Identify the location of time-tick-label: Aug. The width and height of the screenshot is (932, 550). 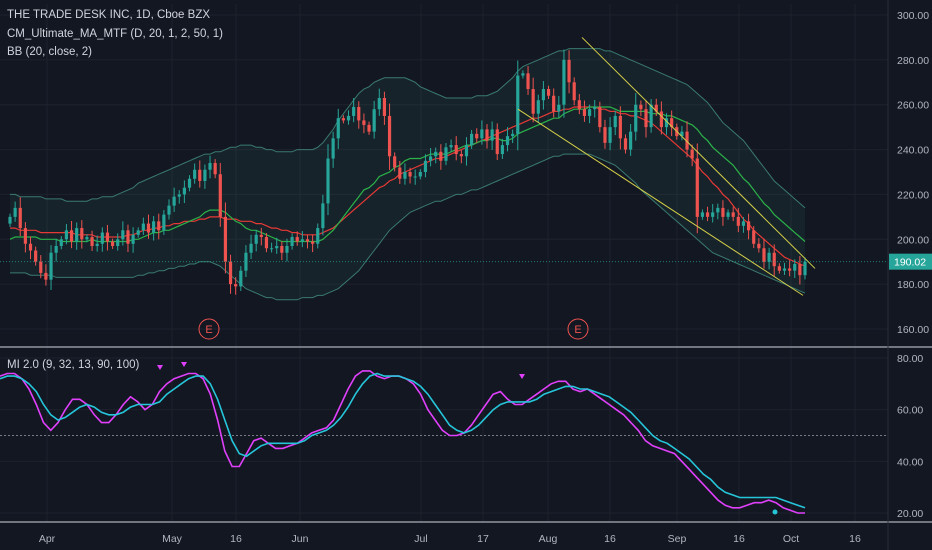
(548, 539).